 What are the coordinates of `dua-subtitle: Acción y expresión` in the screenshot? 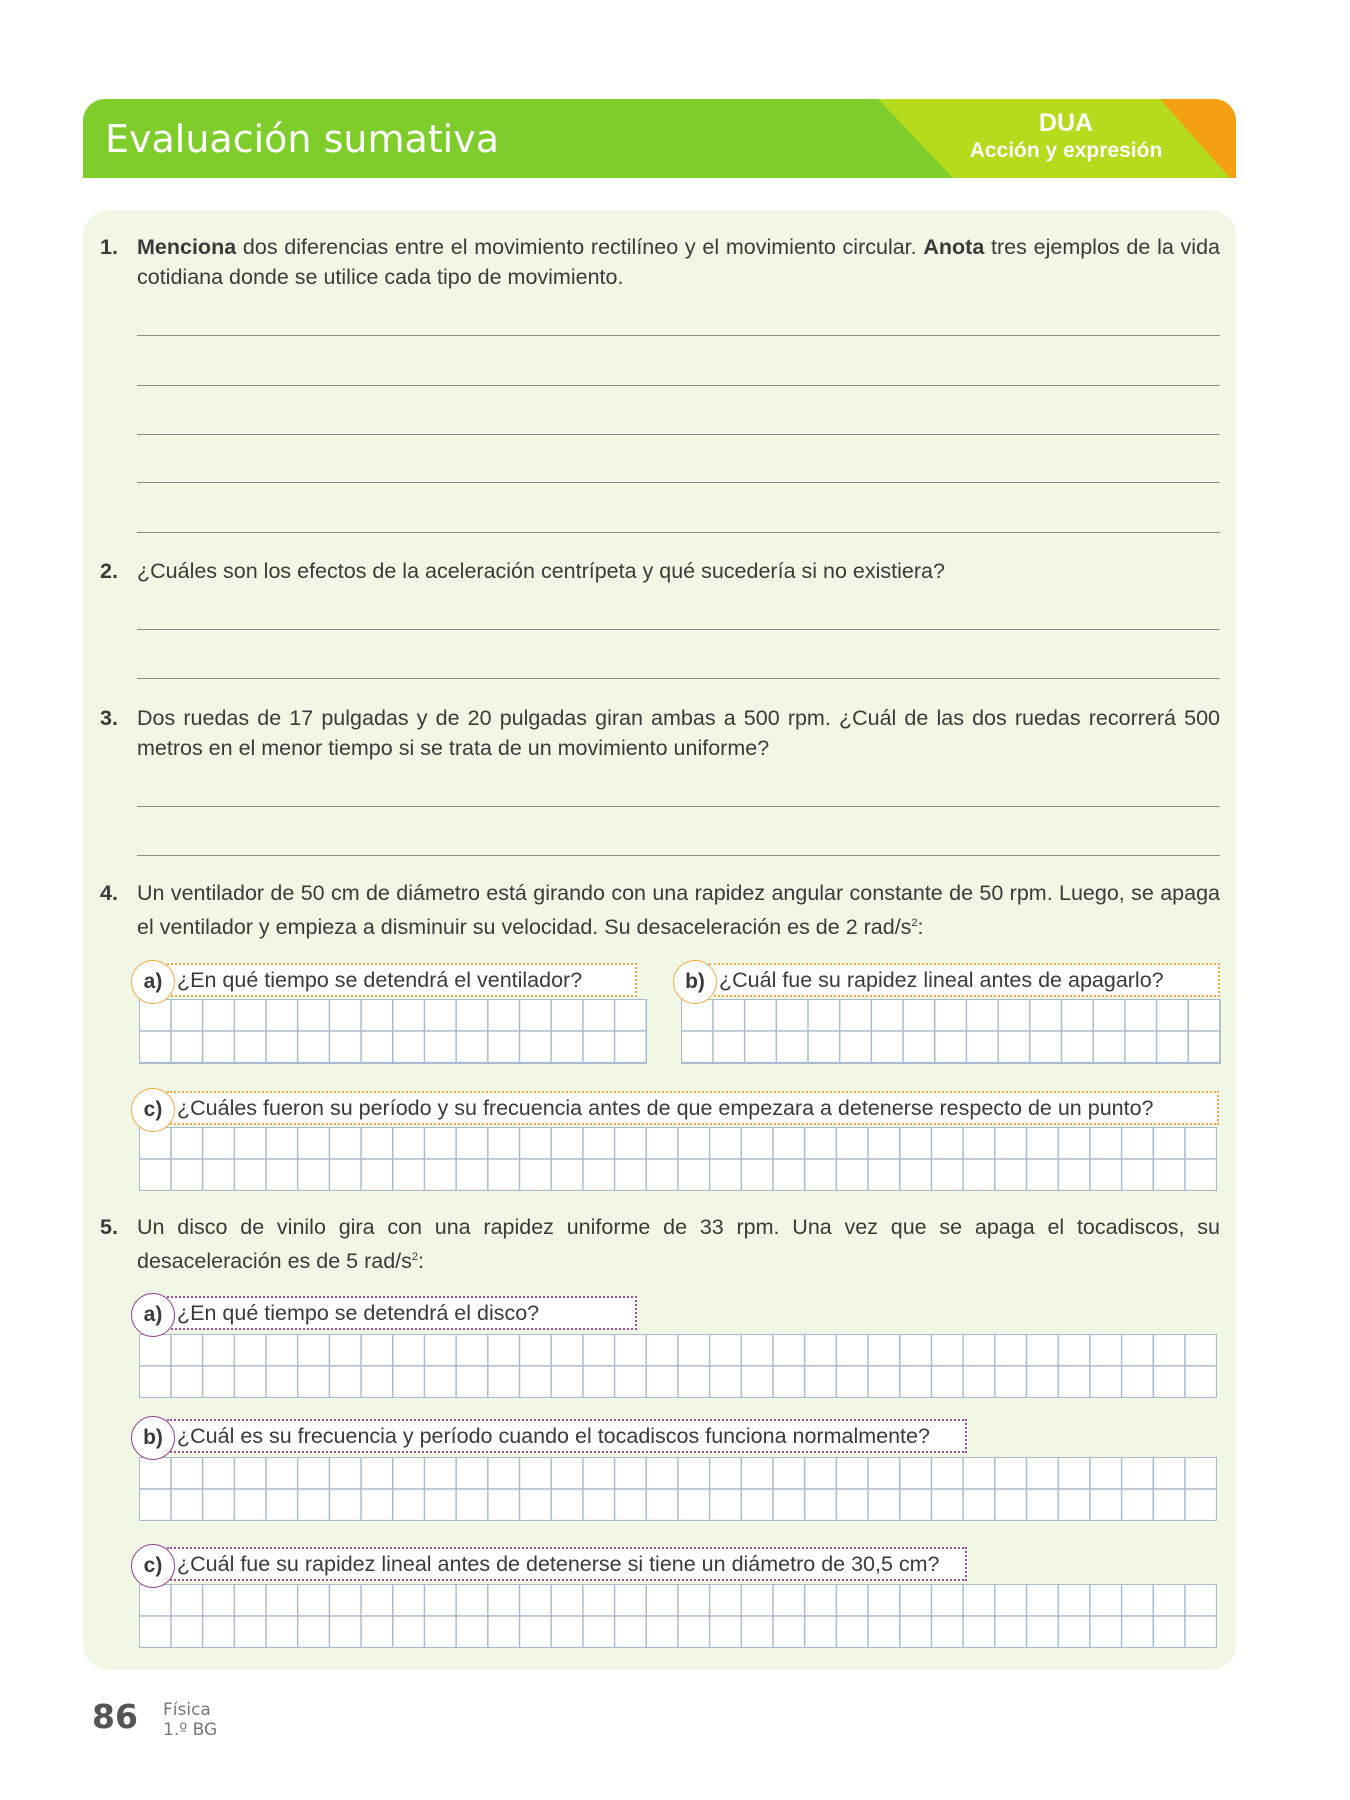 It's located at (1066, 150).